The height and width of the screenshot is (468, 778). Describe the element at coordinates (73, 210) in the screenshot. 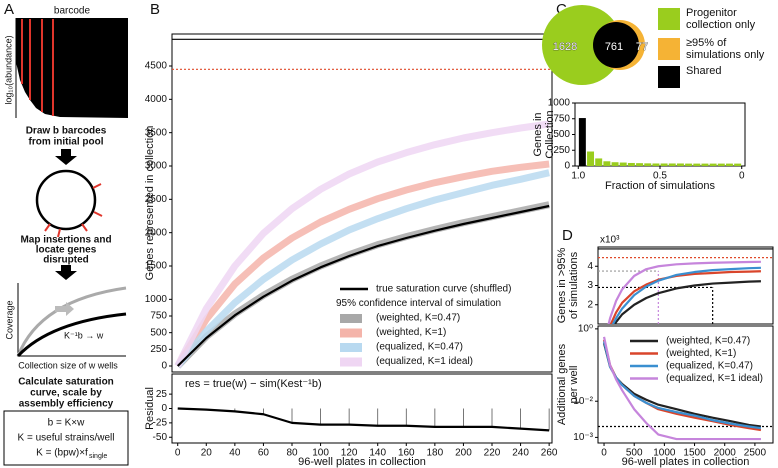

I see `insertions` at that location.